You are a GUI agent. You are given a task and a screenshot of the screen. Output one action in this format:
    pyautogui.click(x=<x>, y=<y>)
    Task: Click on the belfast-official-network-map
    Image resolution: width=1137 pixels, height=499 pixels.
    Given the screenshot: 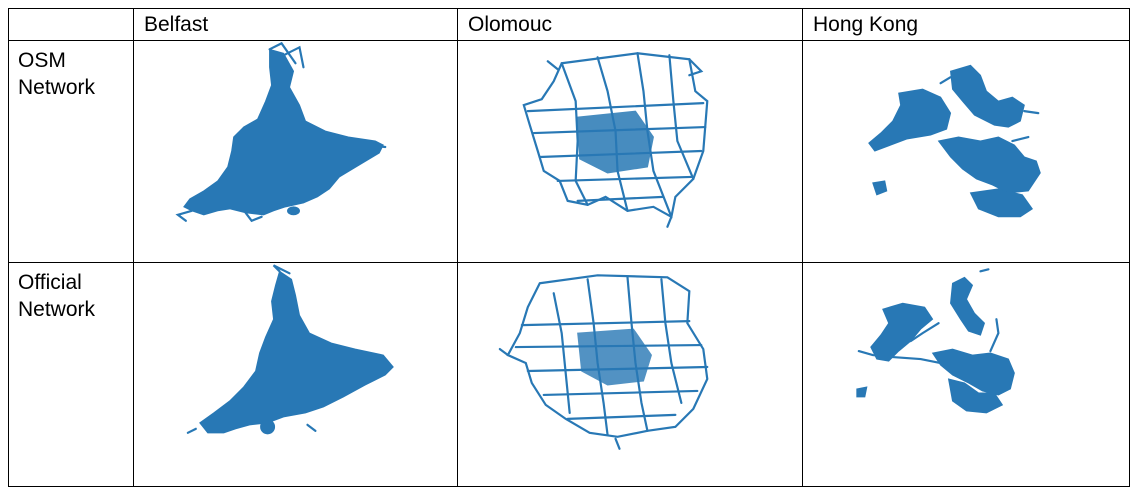 What is the action you would take?
    pyautogui.click(x=290, y=349)
    